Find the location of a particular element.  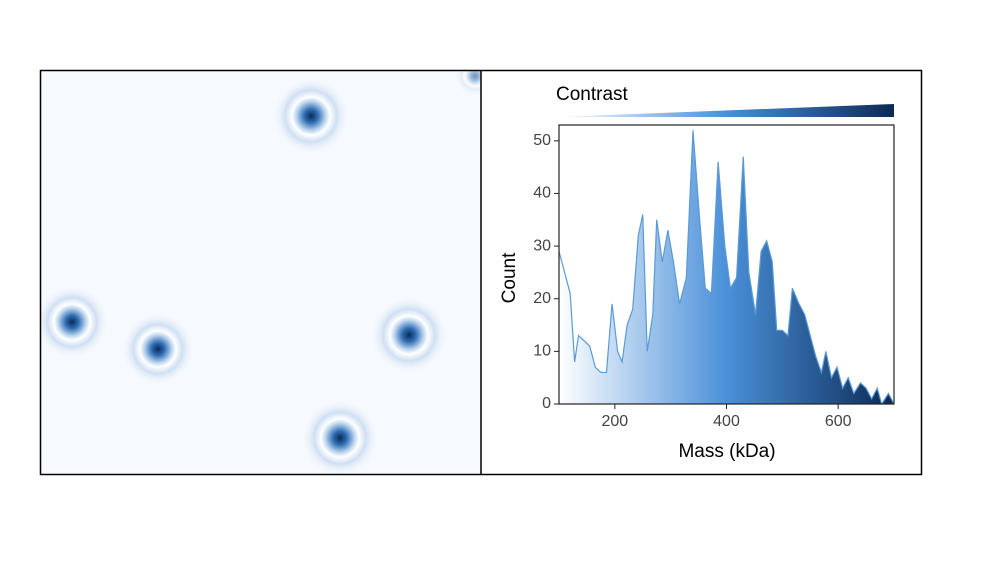

x-tick-label: 400 is located at coordinates (726, 421).